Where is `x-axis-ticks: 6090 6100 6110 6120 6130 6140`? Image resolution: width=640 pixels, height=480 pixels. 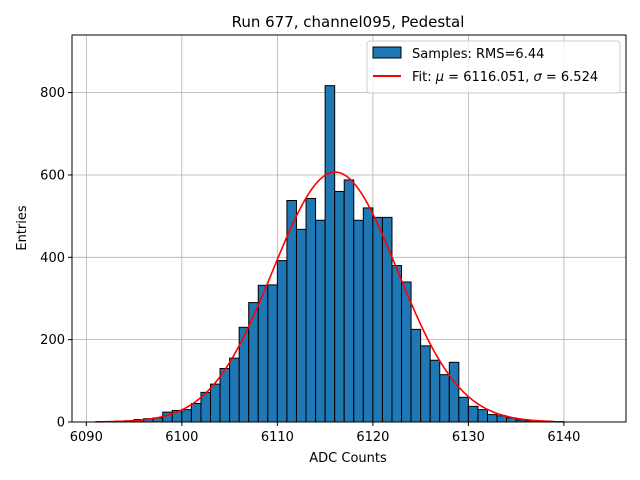 x-axis-ticks: 6090 6100 6110 6120 6130 6140 is located at coordinates (325, 433).